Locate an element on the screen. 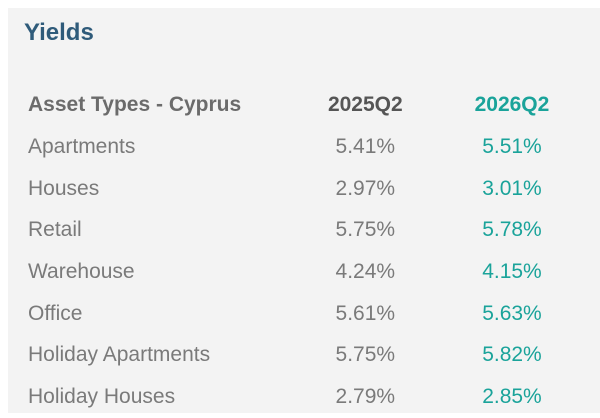  row-value-2025q2: 2.97% is located at coordinates (365, 188).